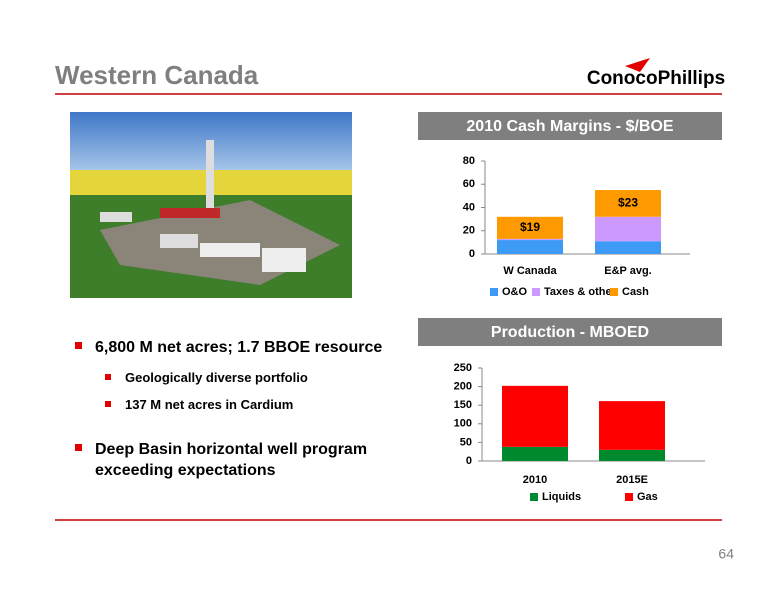 The height and width of the screenshot is (600, 776). Describe the element at coordinates (469, 161) in the screenshot. I see `y-tick-label: 80` at that location.